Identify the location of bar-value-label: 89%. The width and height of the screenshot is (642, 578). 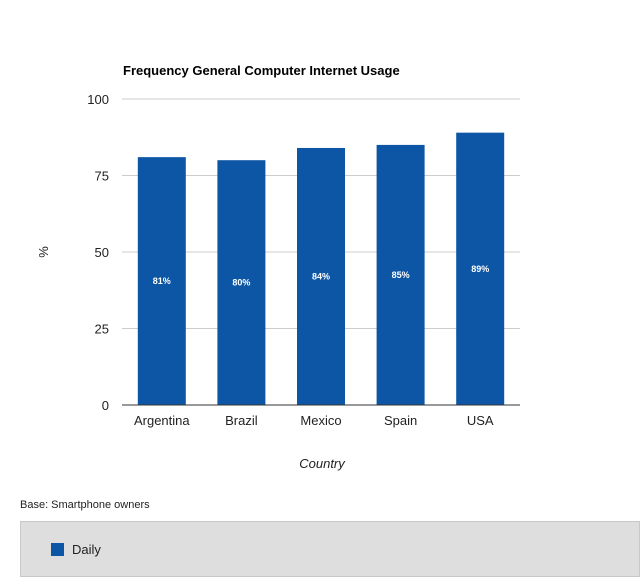
(480, 269).